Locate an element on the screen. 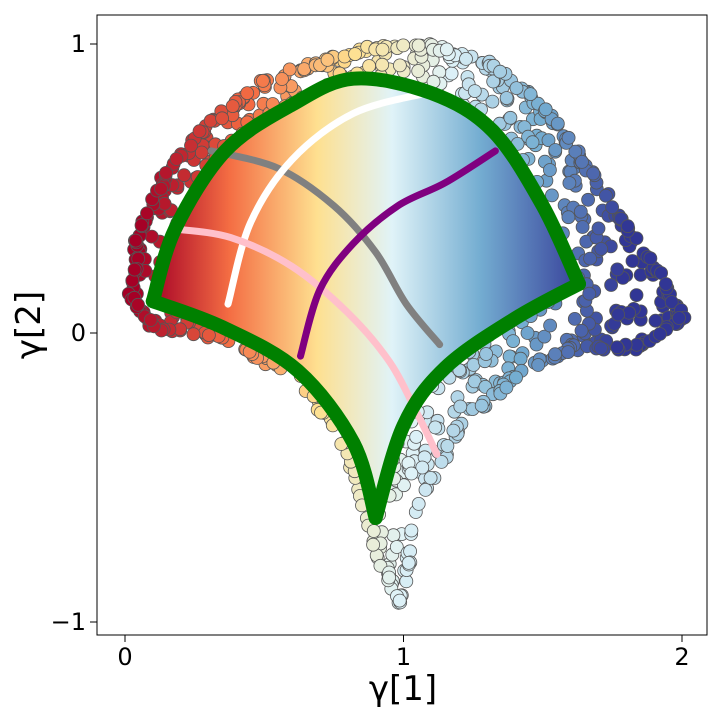  y-tick-label: 1 is located at coordinates (78, 44).